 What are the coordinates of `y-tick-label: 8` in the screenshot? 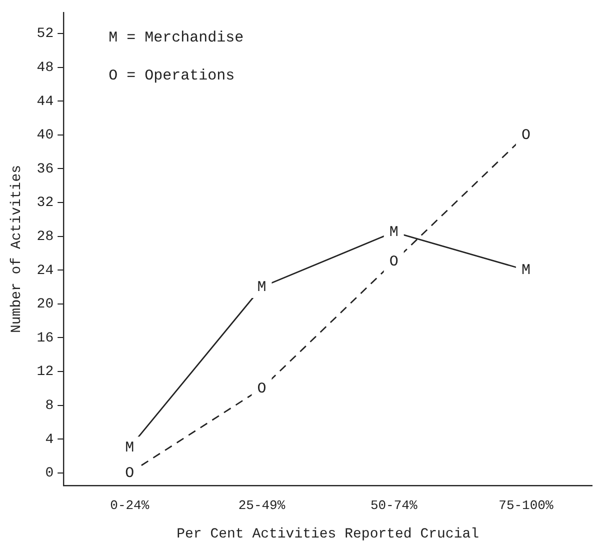 It's located at (49, 406).